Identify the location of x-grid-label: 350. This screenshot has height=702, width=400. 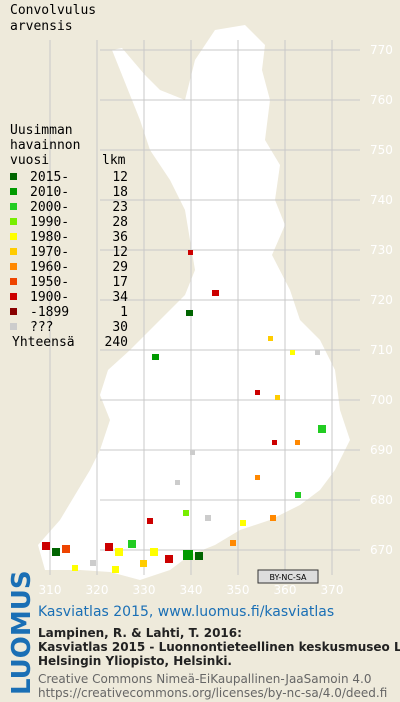
(238, 590).